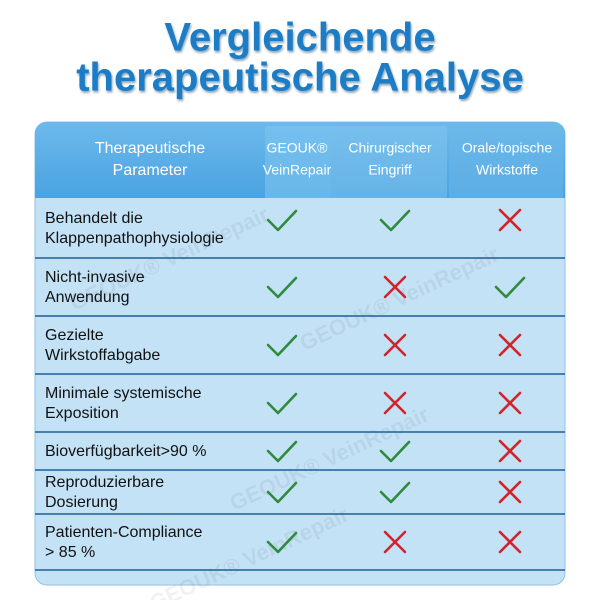  Describe the element at coordinates (507, 148) in the screenshot. I see `column-header: Orale/topische` at that location.